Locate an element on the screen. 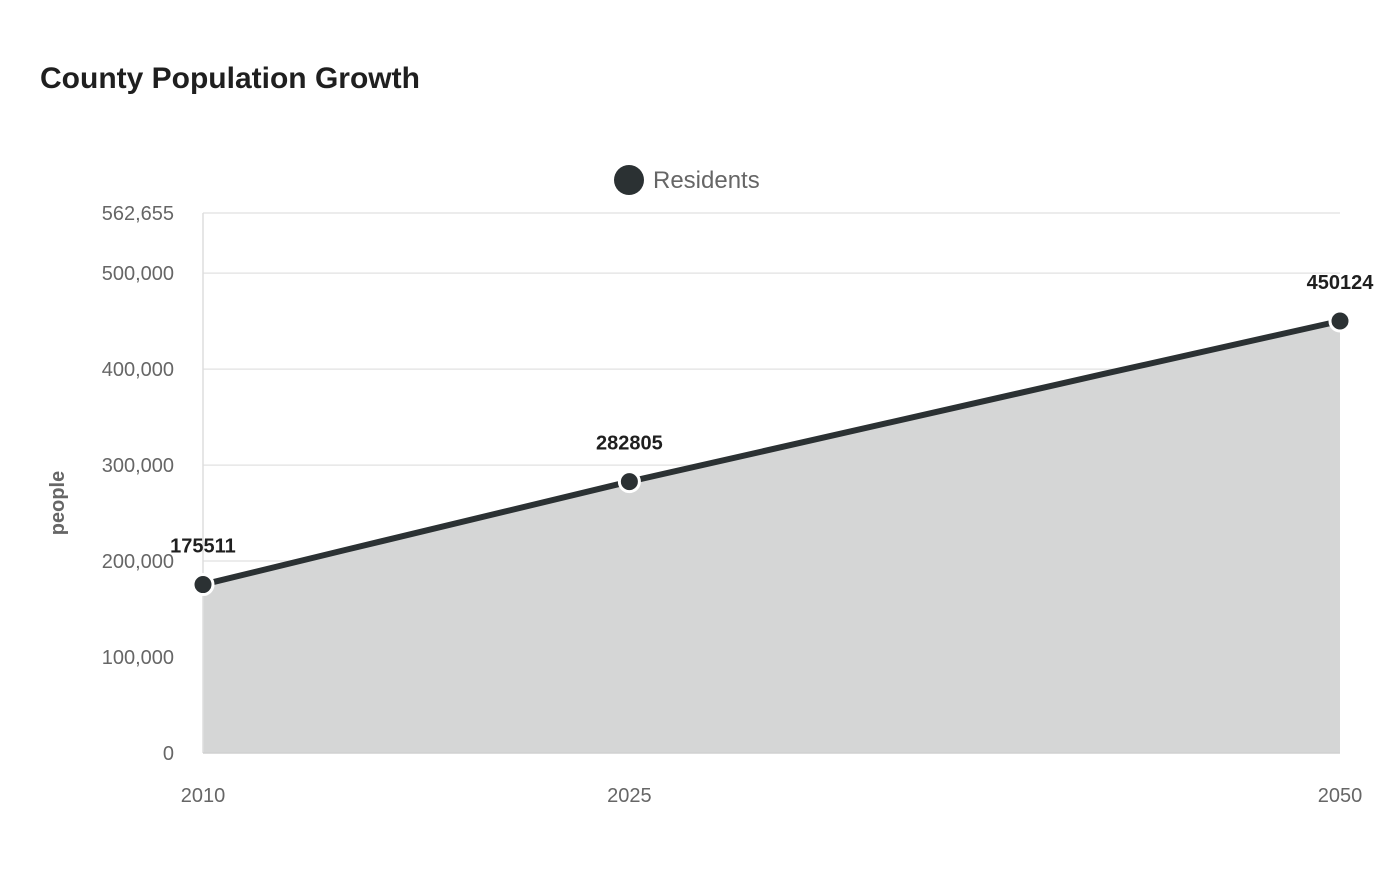 The image size is (1400, 880). y-tick-label: 100,000 is located at coordinates (138, 658).